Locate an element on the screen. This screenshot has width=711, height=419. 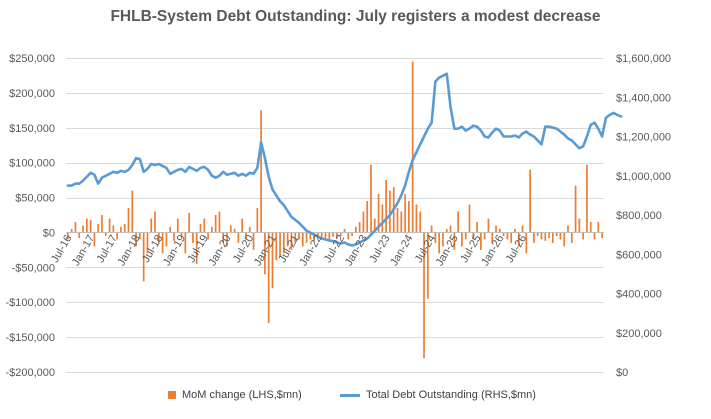
left-axis-tick-label: $200,000 is located at coordinates (32, 94).